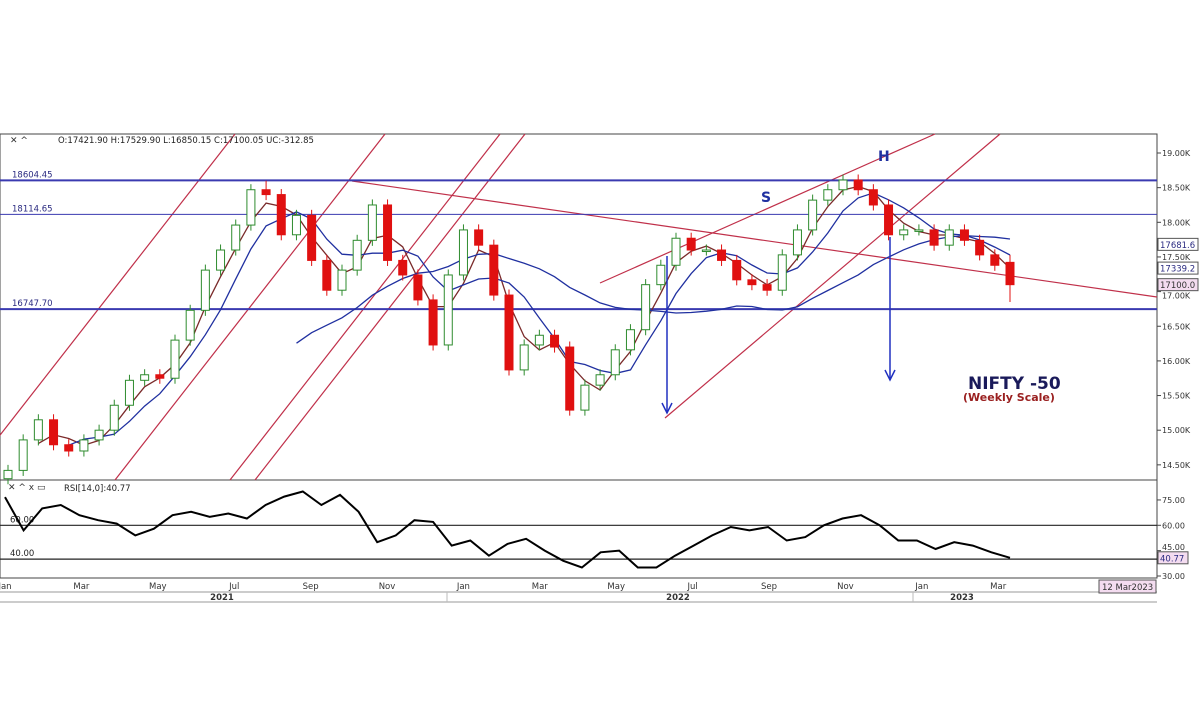 This screenshot has width=1200, height=720. What do you see at coordinates (884, 157) in the screenshot?
I see `head-label: H` at bounding box center [884, 157].